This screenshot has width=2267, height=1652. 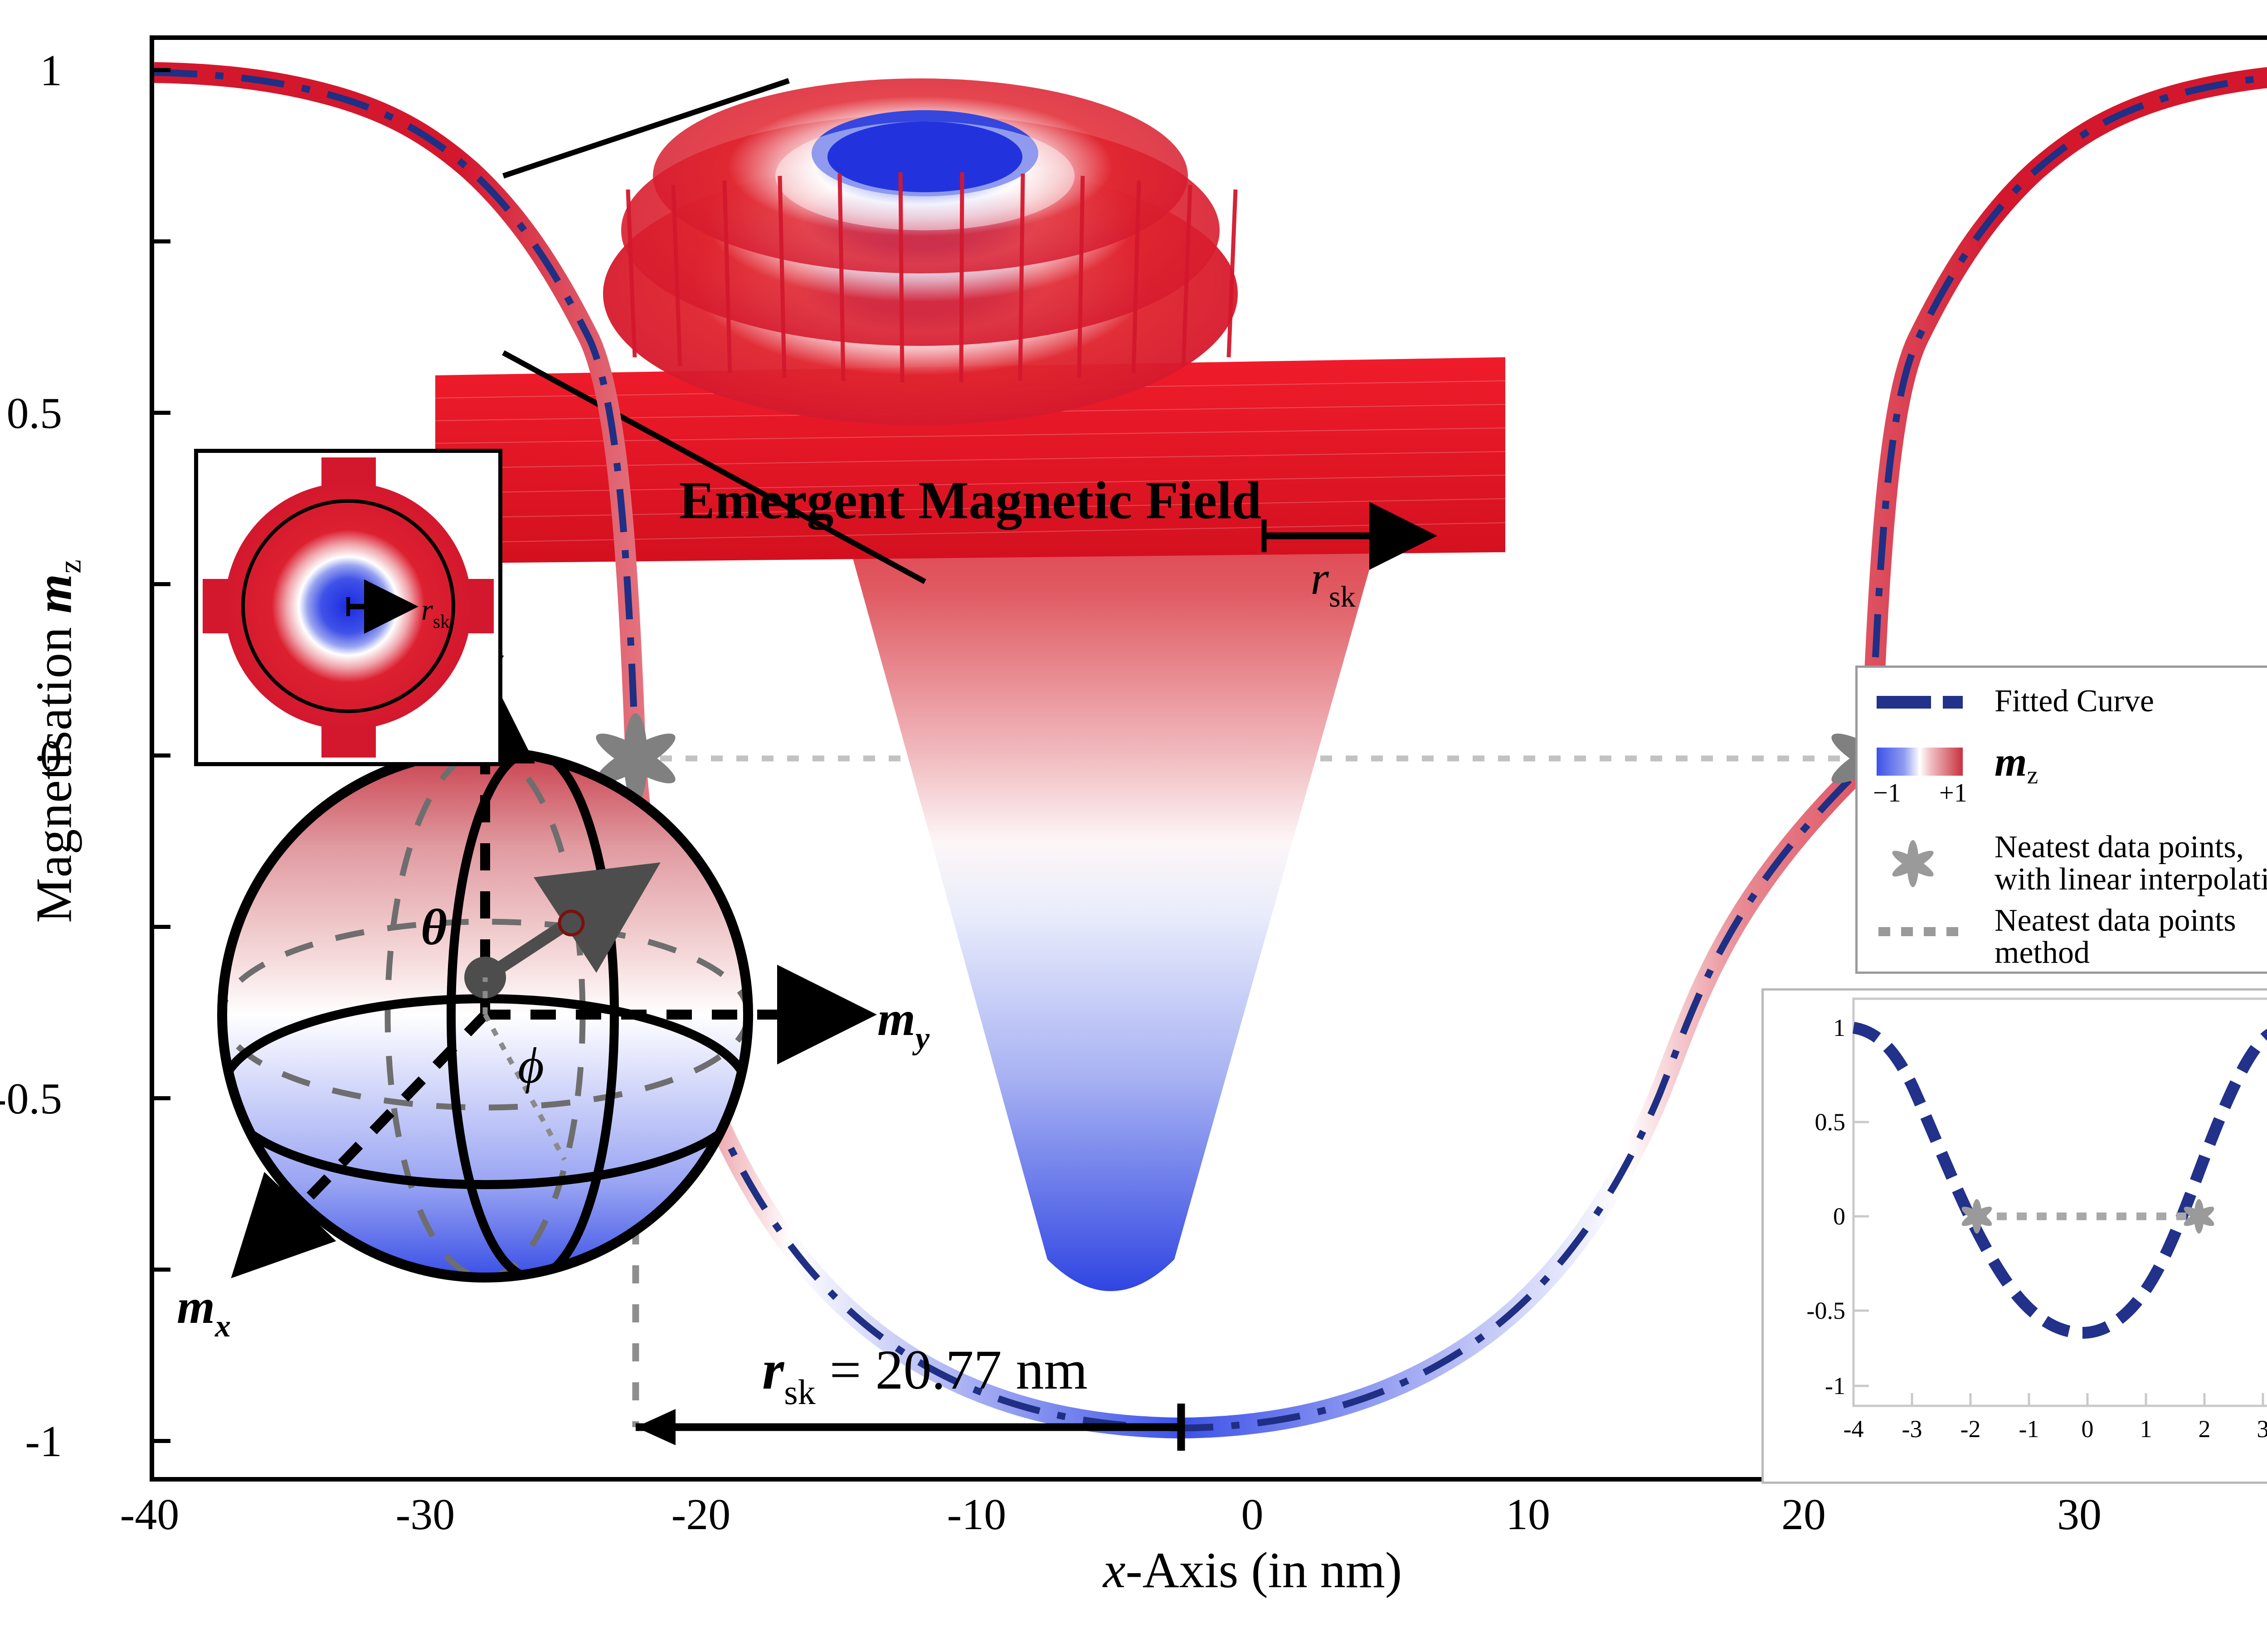 What do you see at coordinates (925, 1376) in the screenshot?
I see `rsk-measurement-label: rsk = 20.77 nm` at bounding box center [925, 1376].